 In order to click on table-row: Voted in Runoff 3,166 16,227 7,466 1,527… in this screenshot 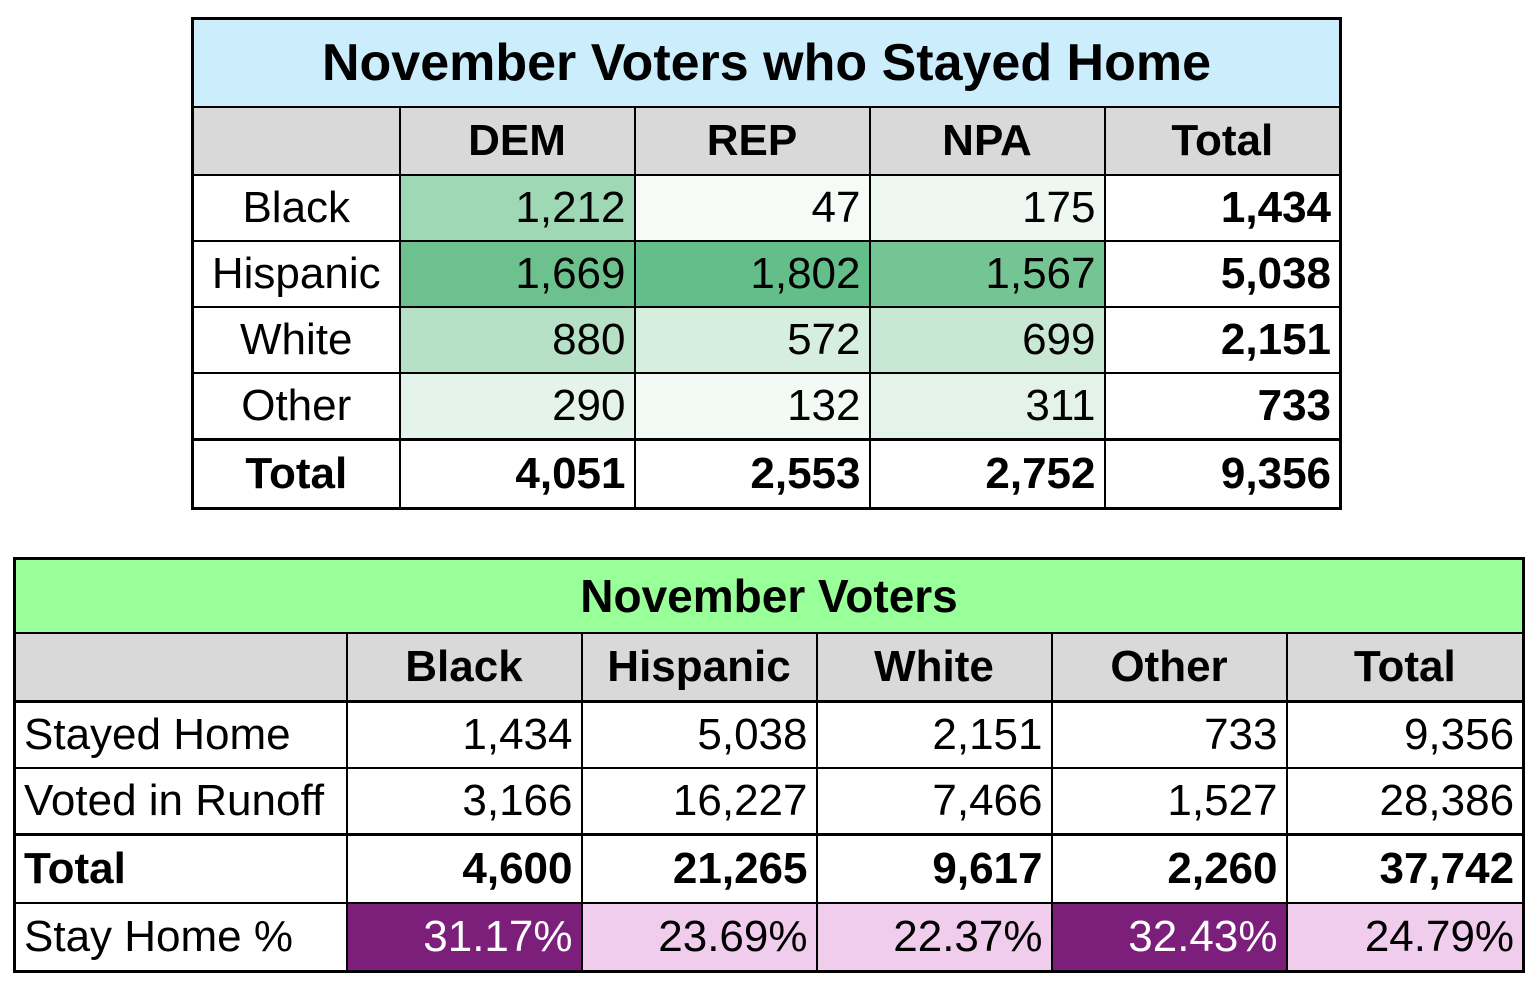, I will do `click(769, 801)`.